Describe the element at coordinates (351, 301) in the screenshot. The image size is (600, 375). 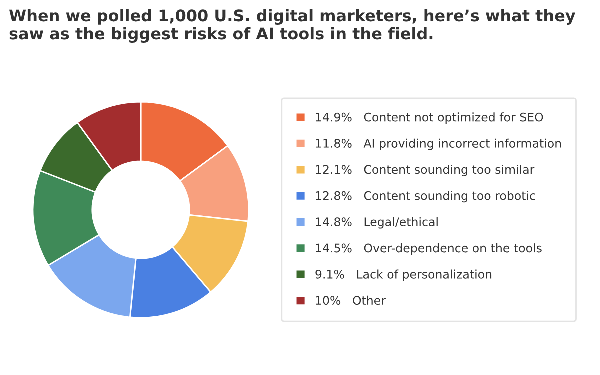
I see `legend-label: 10% Other` at that location.